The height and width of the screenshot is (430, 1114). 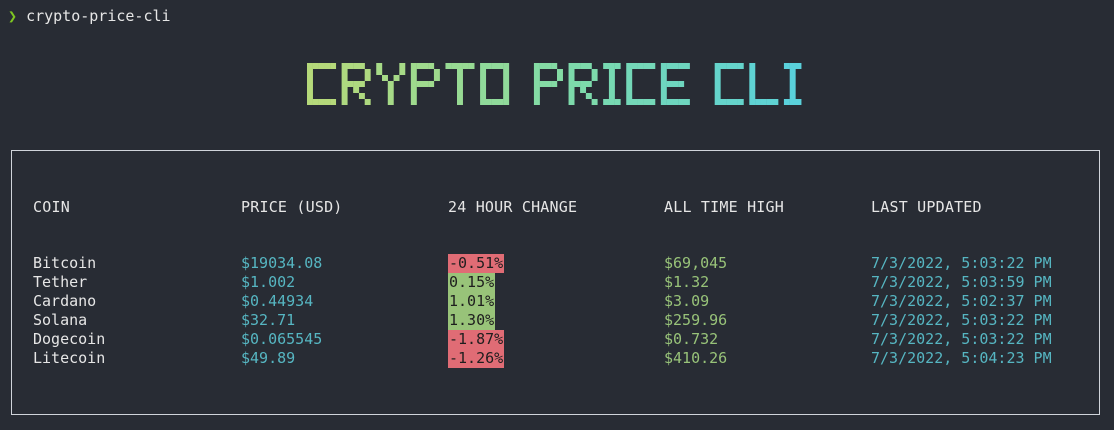 I want to click on coin-name: Cardano, so click(x=65, y=301).